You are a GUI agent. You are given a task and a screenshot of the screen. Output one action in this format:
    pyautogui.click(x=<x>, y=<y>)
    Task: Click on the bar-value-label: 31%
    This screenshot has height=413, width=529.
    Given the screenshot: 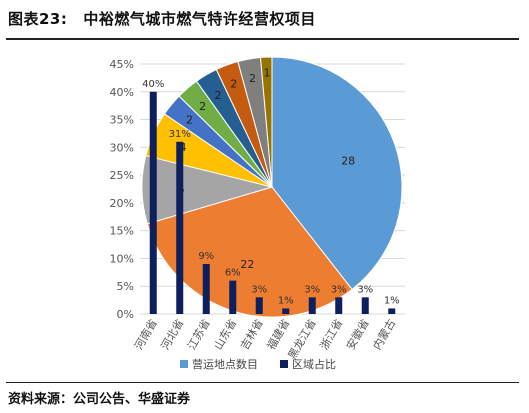 What is the action you would take?
    pyautogui.click(x=180, y=134)
    